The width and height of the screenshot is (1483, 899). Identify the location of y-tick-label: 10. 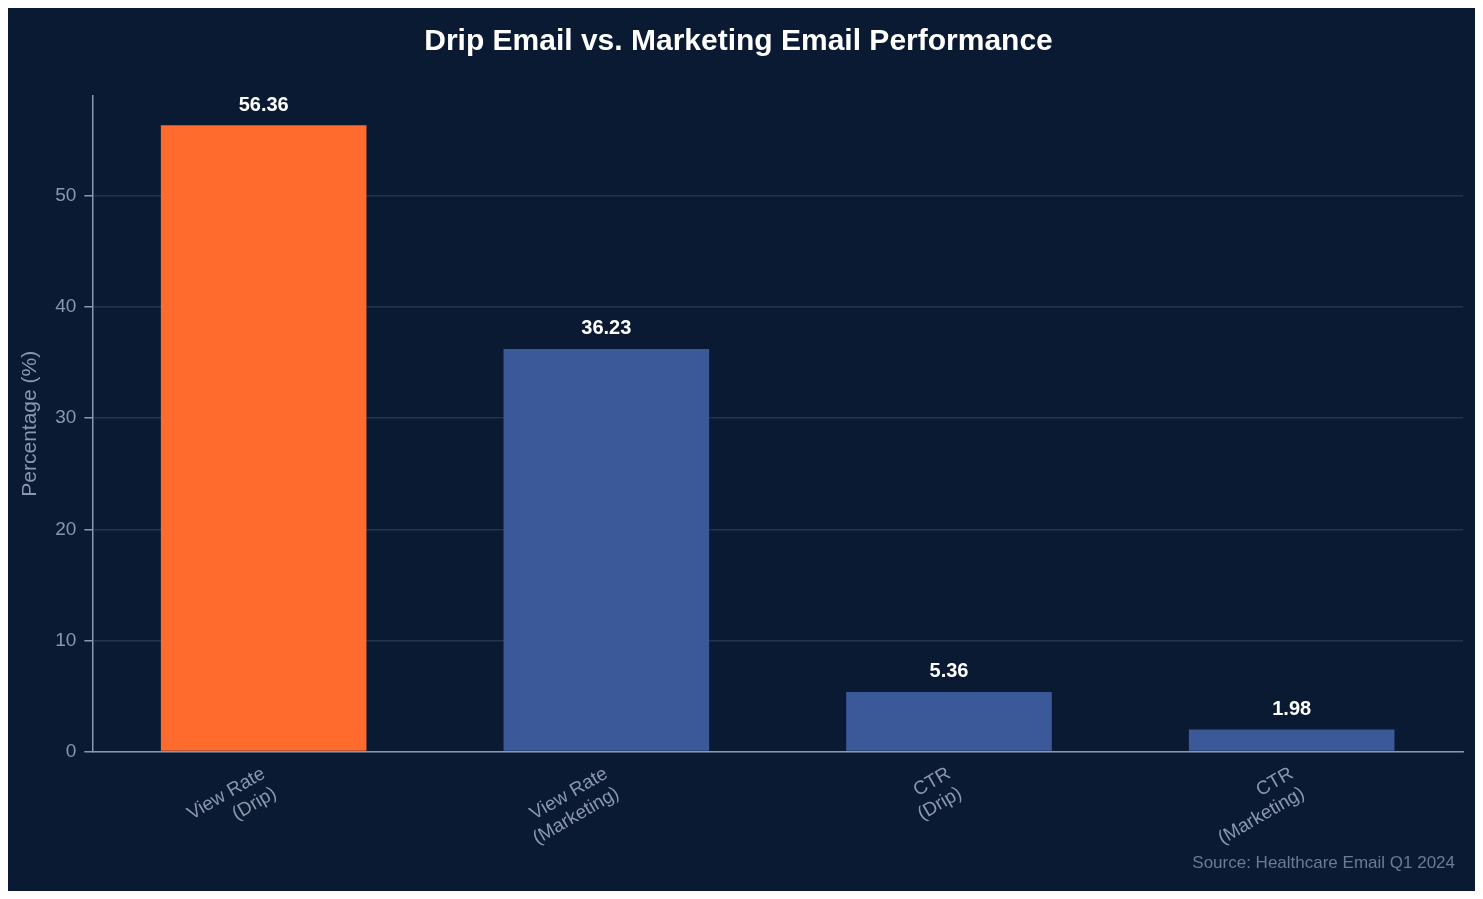
(66, 639).